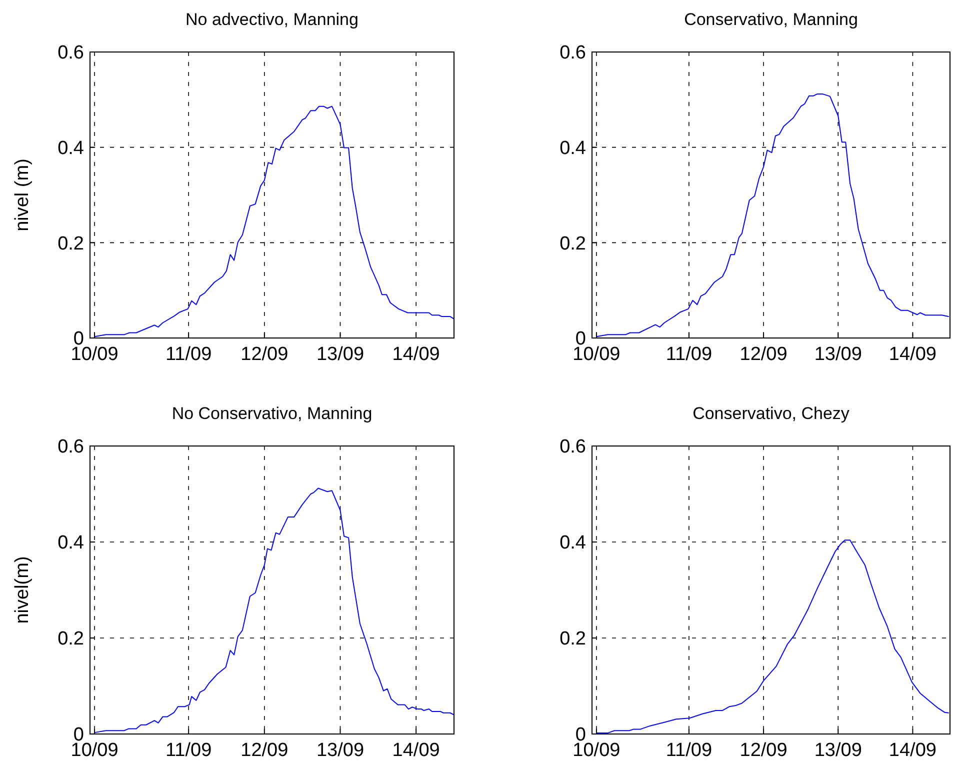  I want to click on chart-title: No Conservativo, Manning, so click(272, 413).